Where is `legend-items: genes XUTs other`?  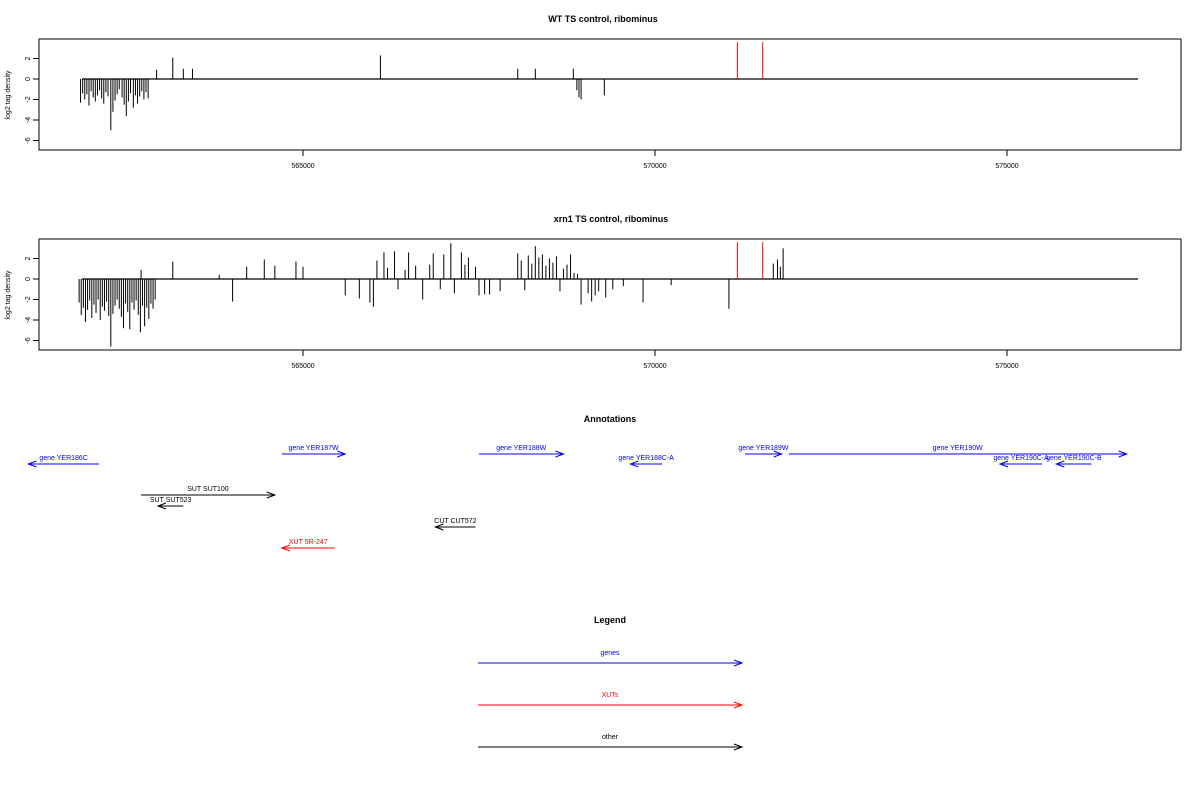
legend-items: genes XUTs other is located at coordinates (611, 700).